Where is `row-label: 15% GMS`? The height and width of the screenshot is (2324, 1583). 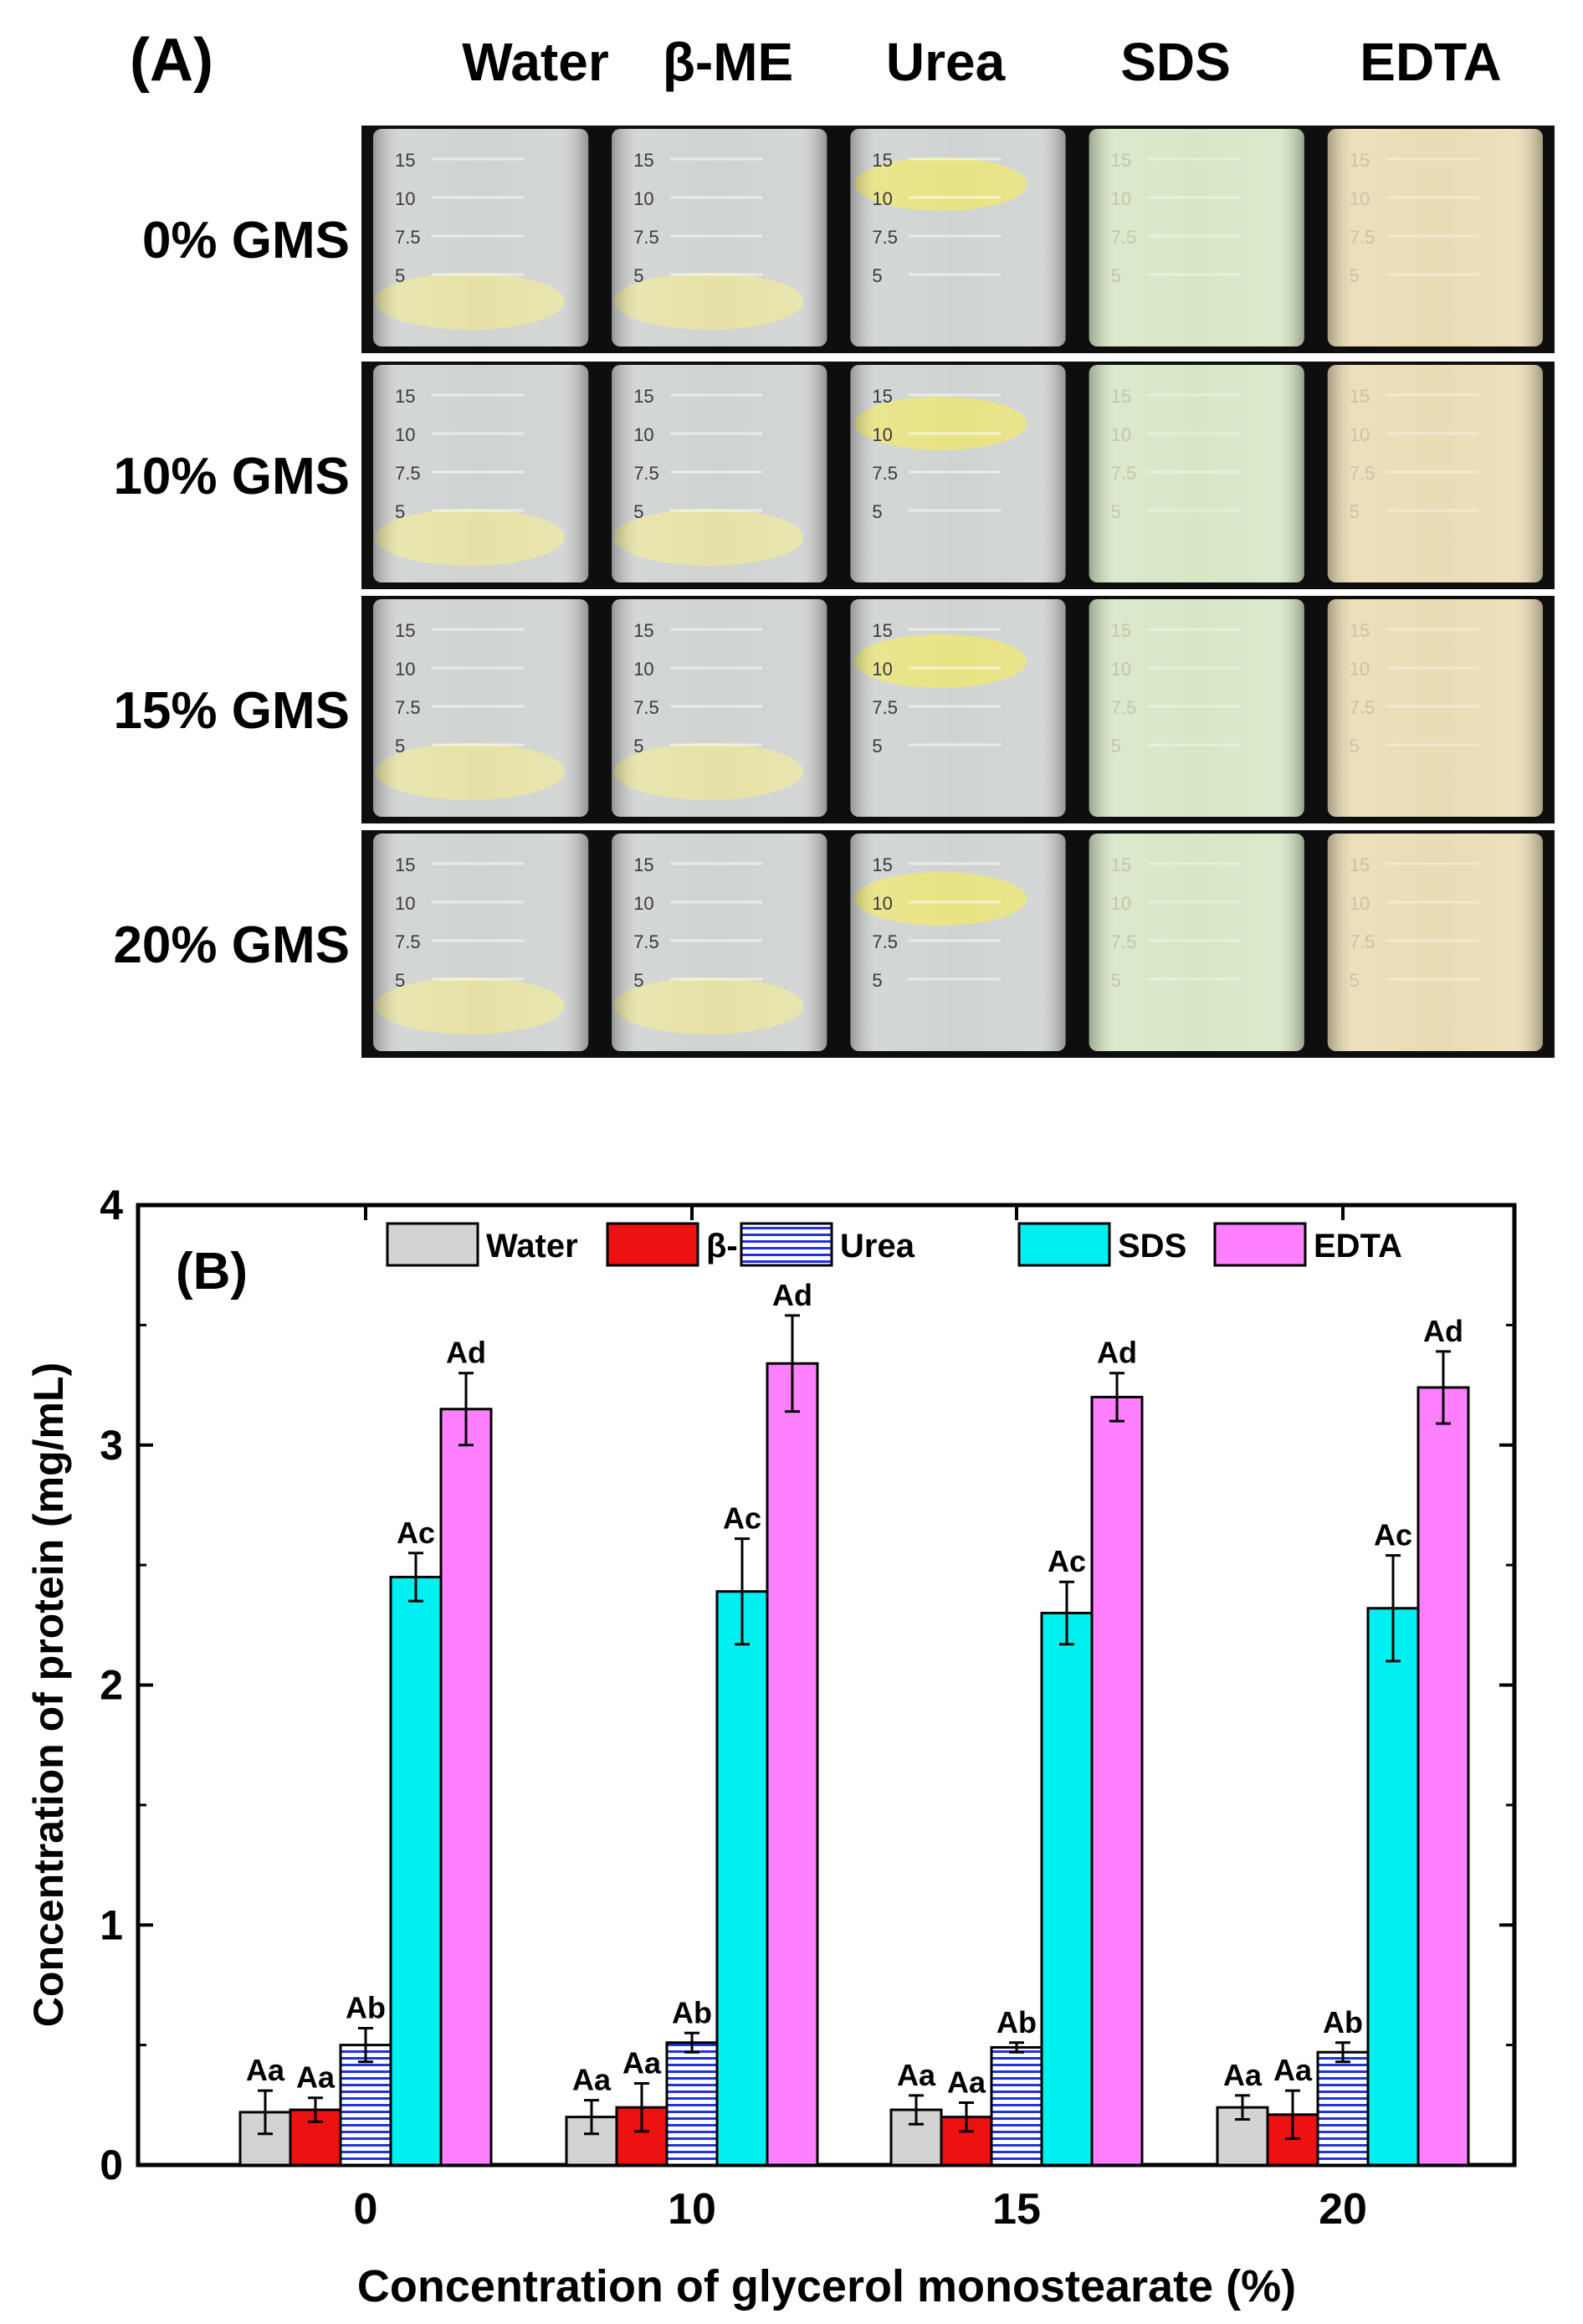 row-label: 15% GMS is located at coordinates (231, 711).